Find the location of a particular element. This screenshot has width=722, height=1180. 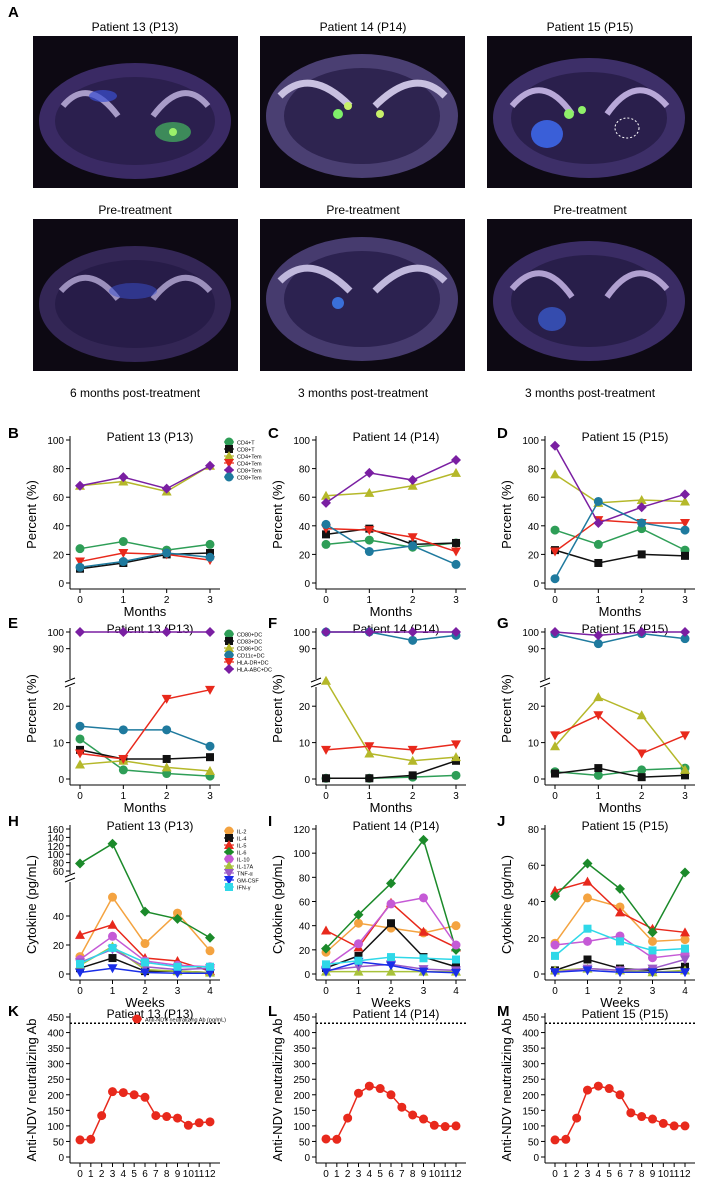

y-tick-label: 200 is located at coordinates (55, 1096).